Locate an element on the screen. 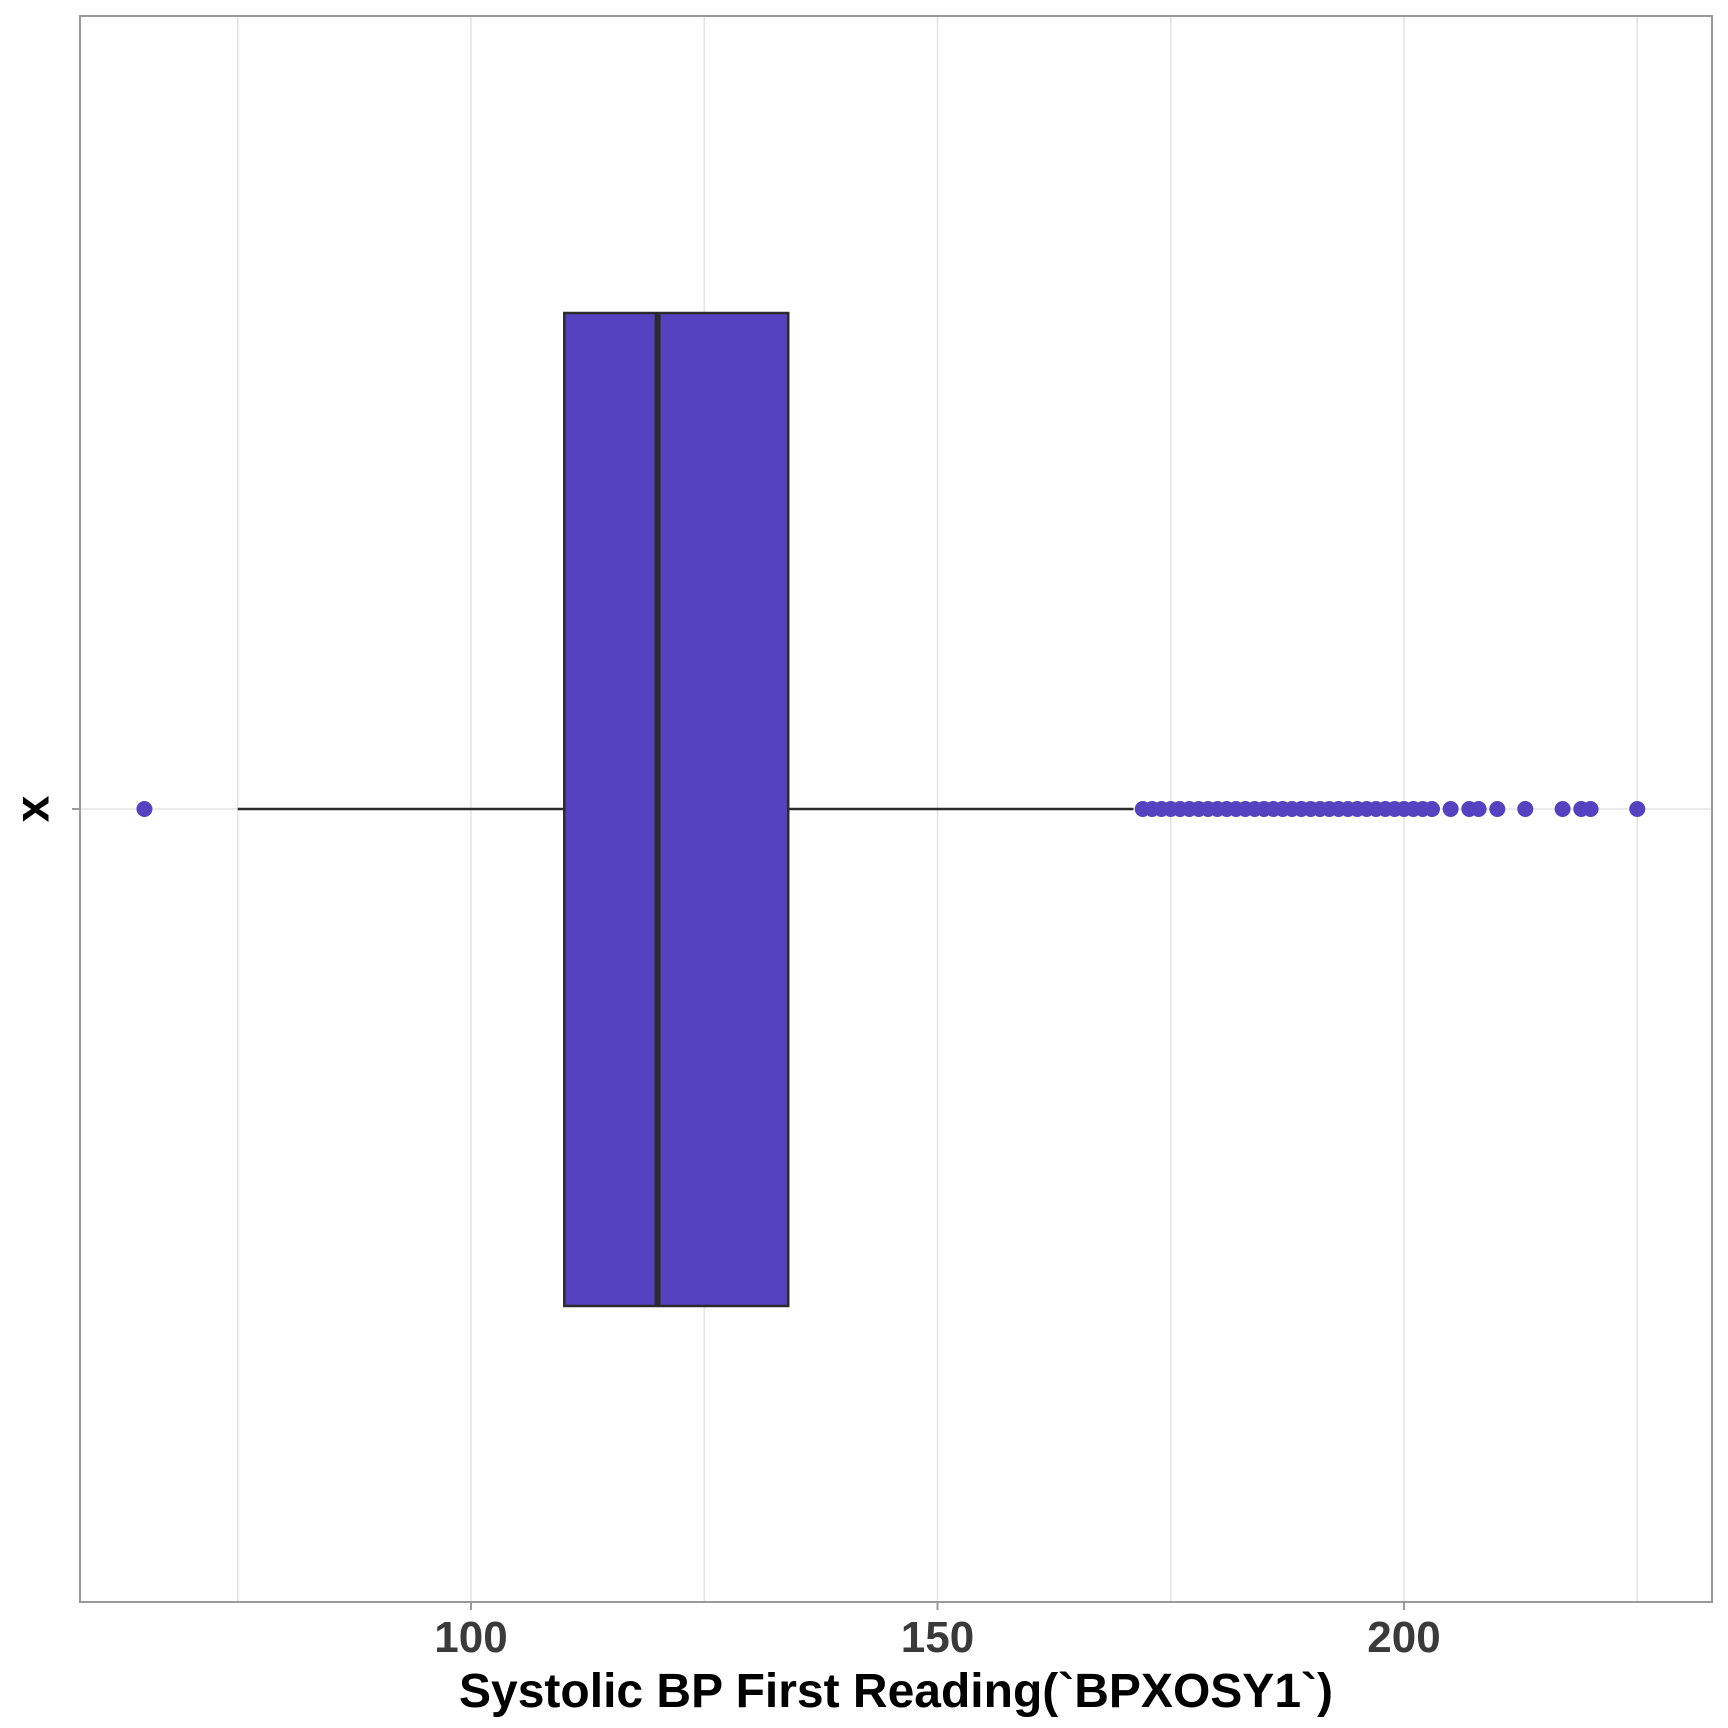 The width and height of the screenshot is (1728, 1728). x-axis-title: Systolic BP First Reading(`BPXOSY1`) is located at coordinates (896, 1691).